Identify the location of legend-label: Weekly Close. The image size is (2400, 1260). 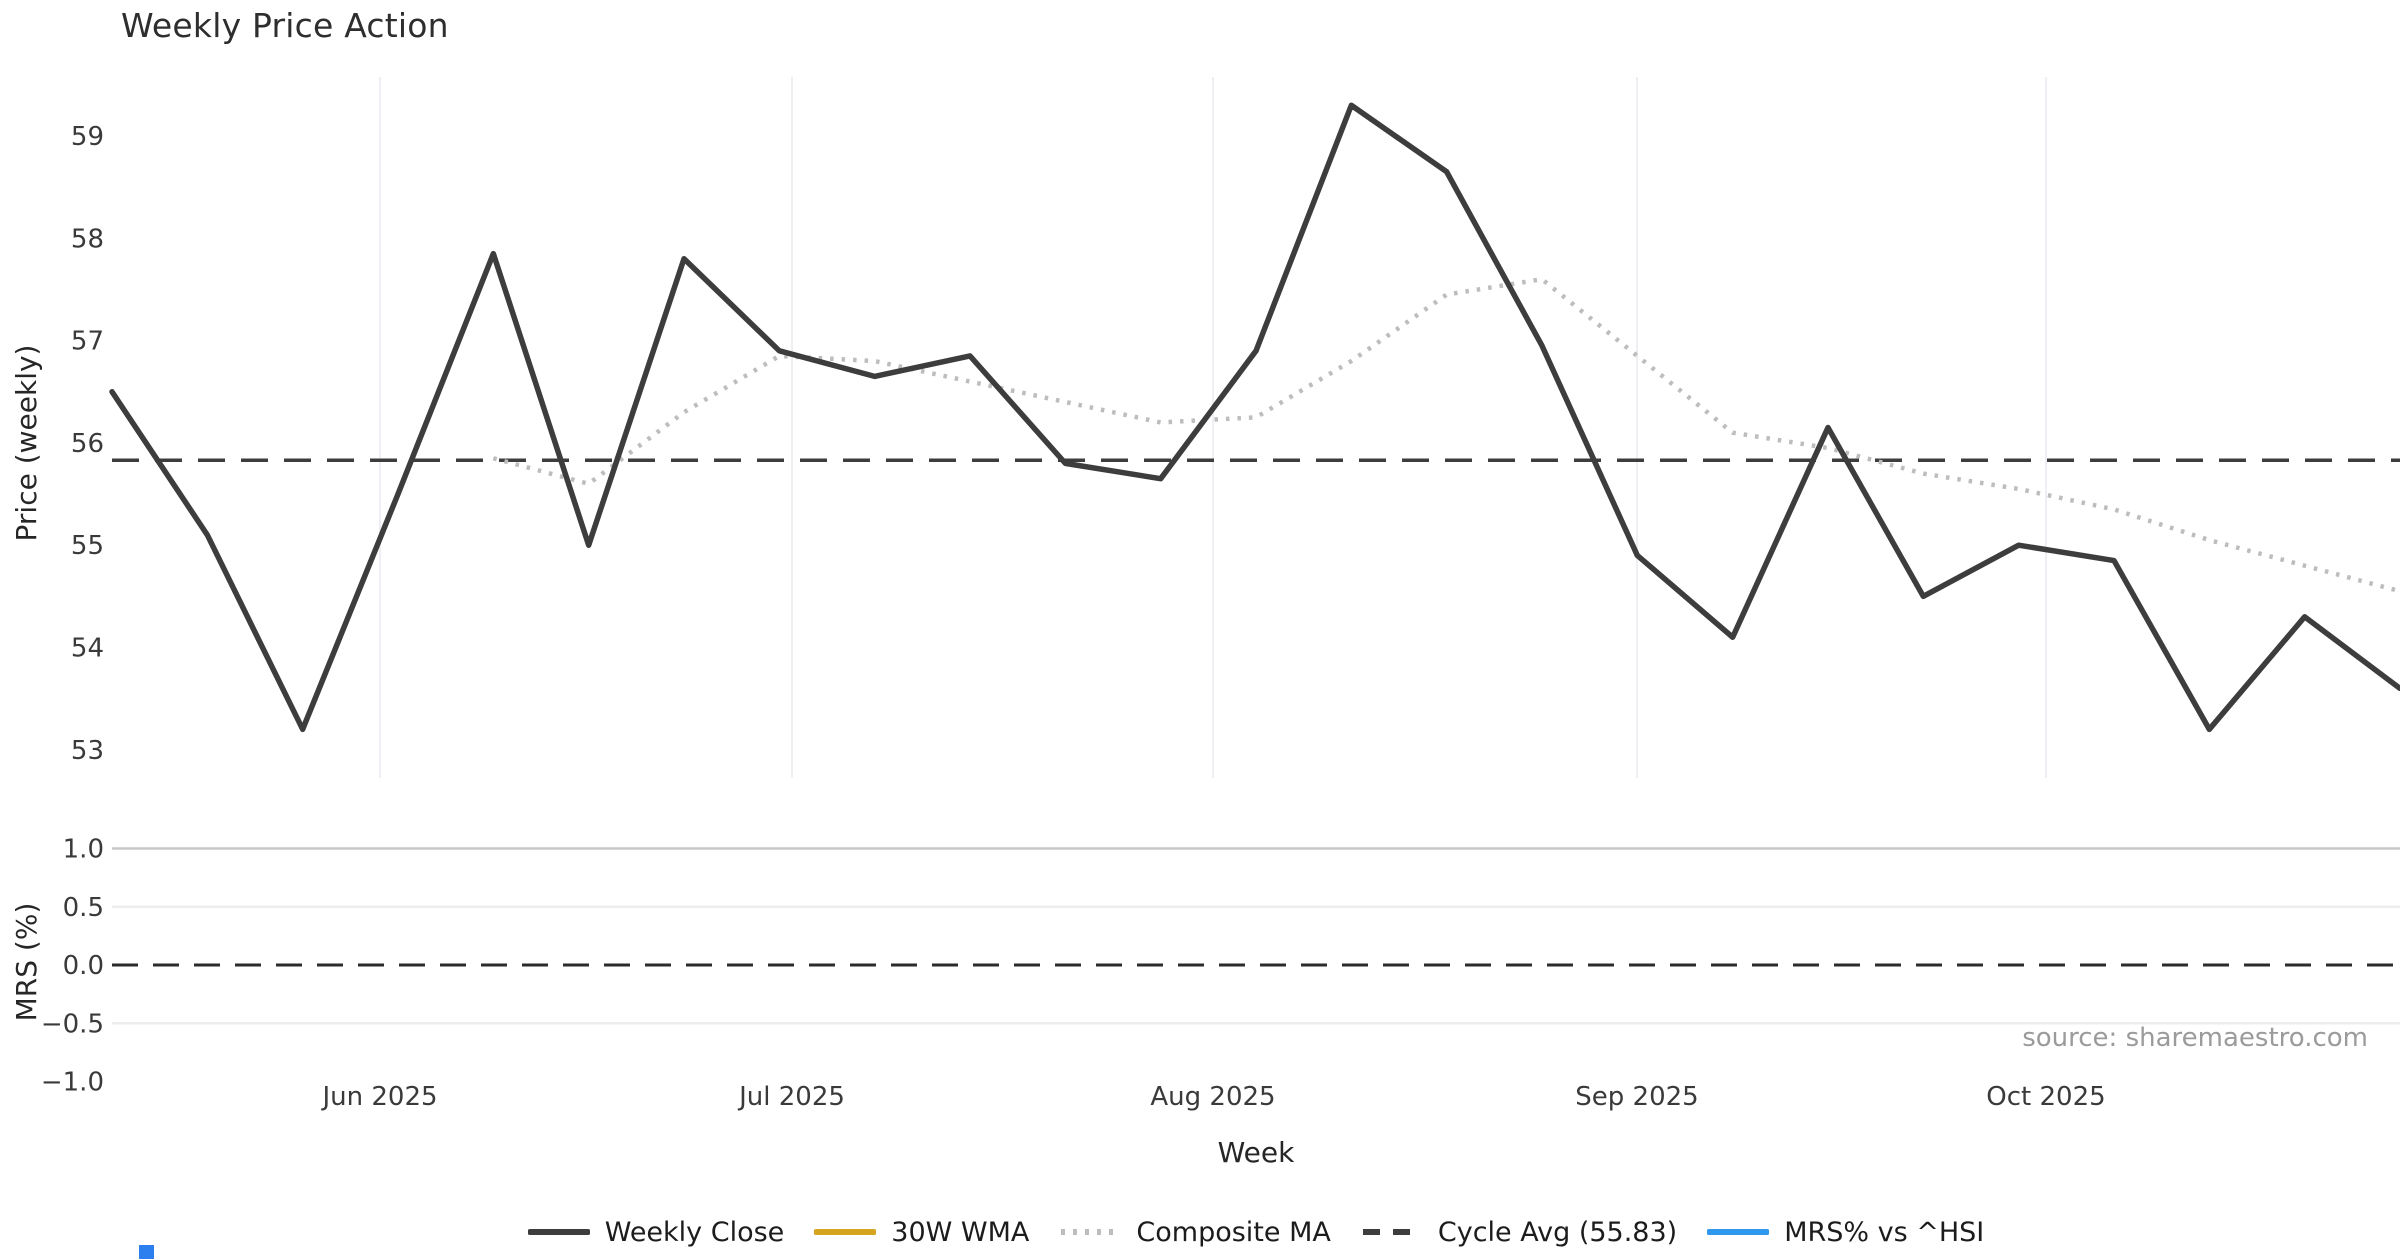
(694, 1232).